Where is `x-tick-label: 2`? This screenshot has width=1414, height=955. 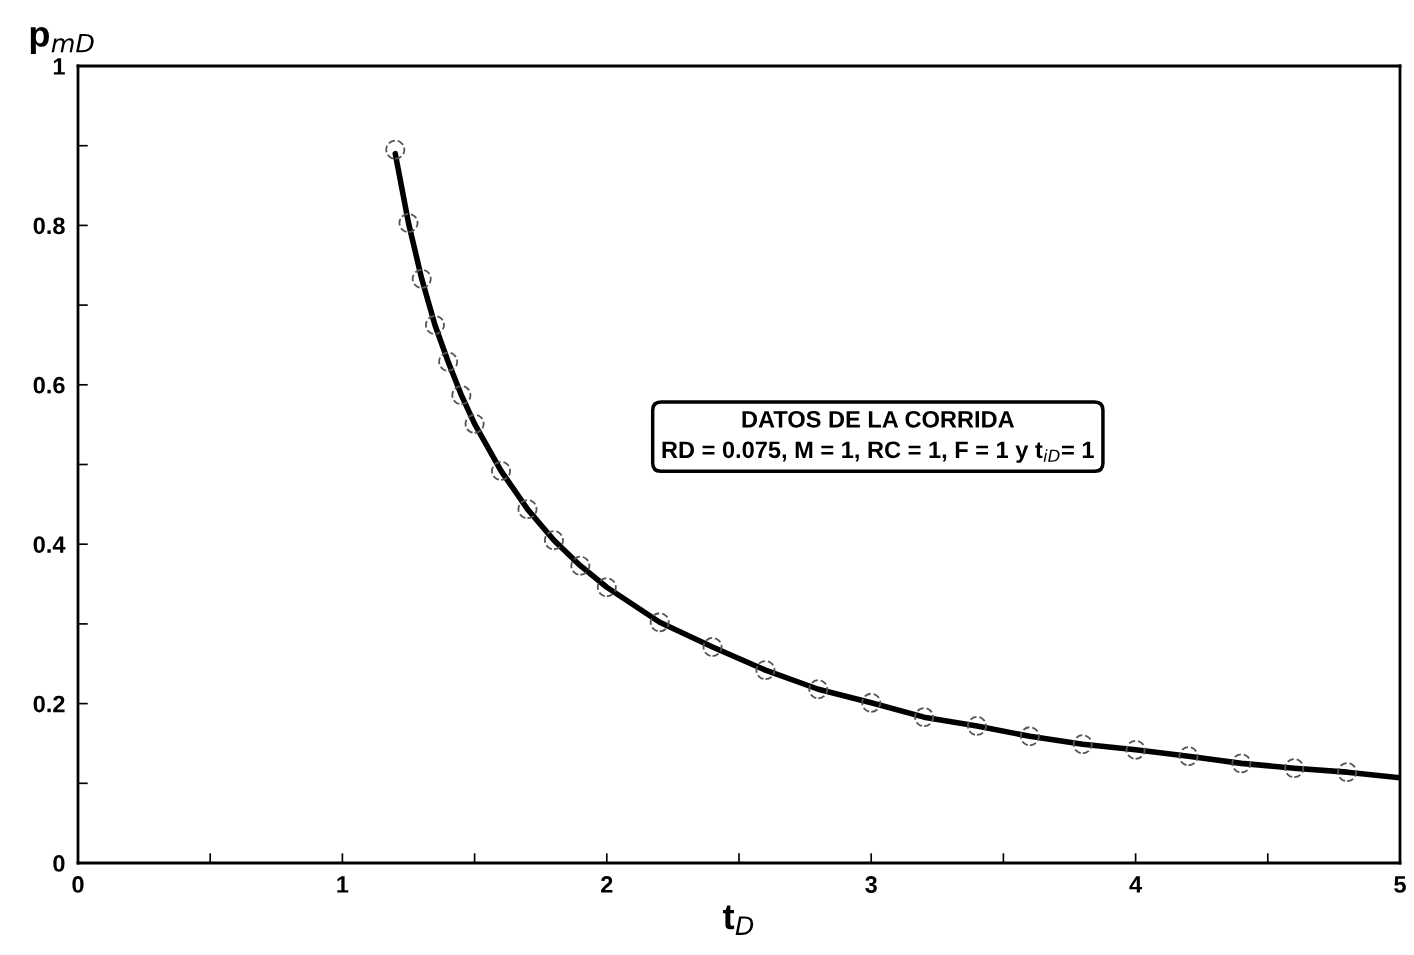 x-tick-label: 2 is located at coordinates (607, 884).